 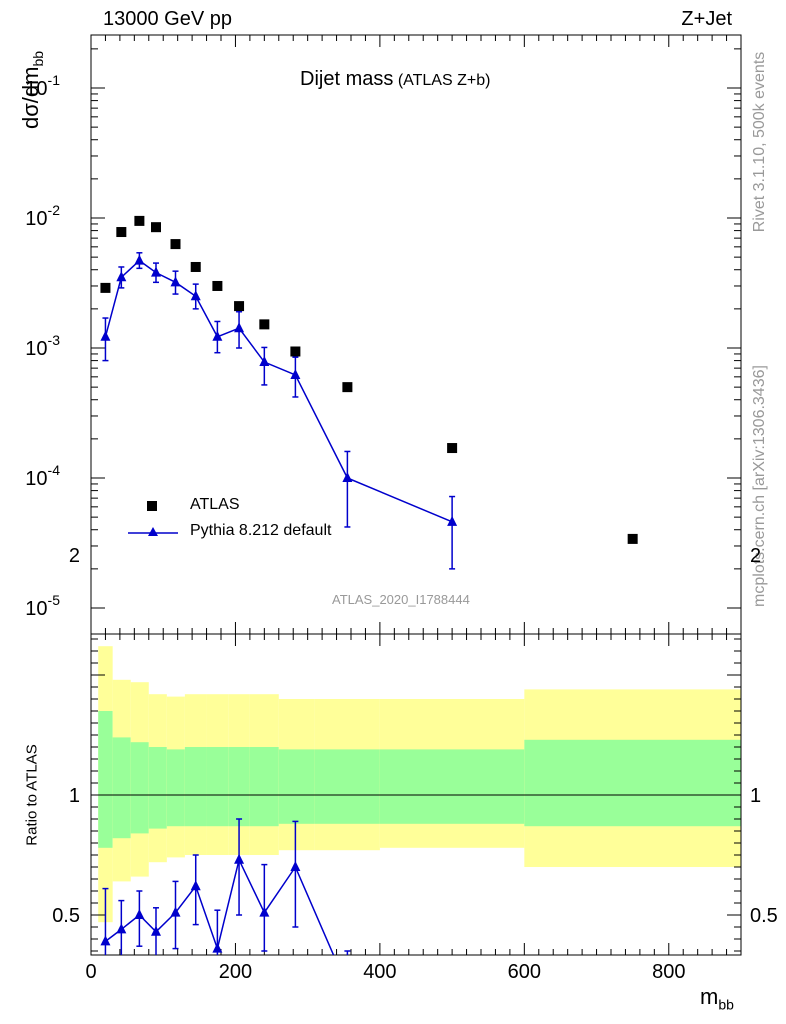 I want to click on legend-marker-atlas, so click(x=150, y=507).